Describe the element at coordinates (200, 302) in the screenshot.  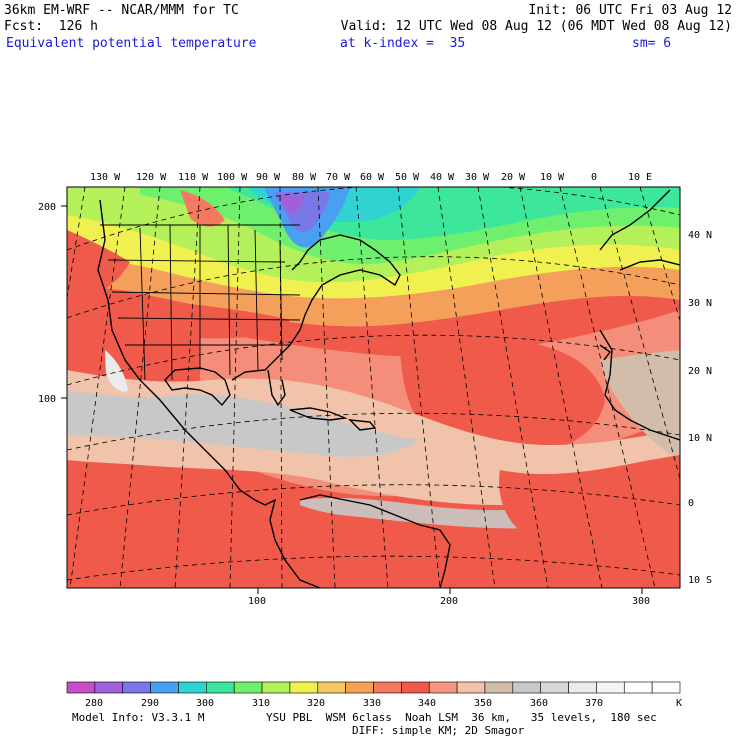
I see `political-borders` at that location.